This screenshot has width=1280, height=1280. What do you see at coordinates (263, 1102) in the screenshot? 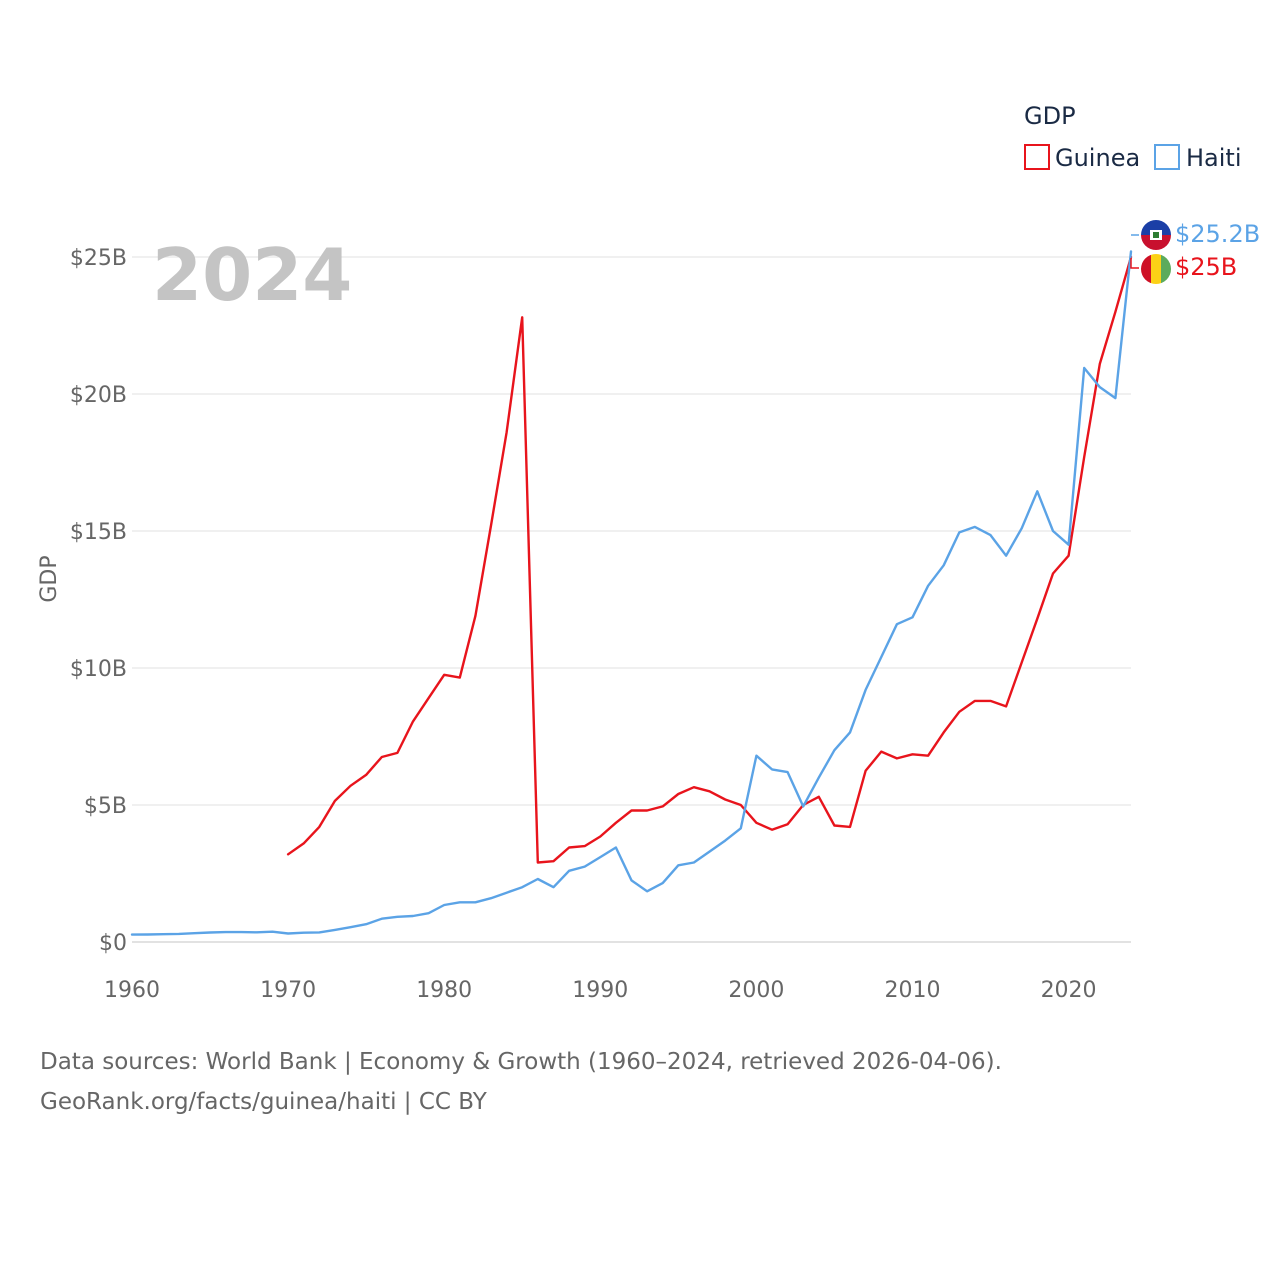
I see `footer-attribution: GeoRank.org/facts/guinea/haiti | CC BY` at bounding box center [263, 1102].